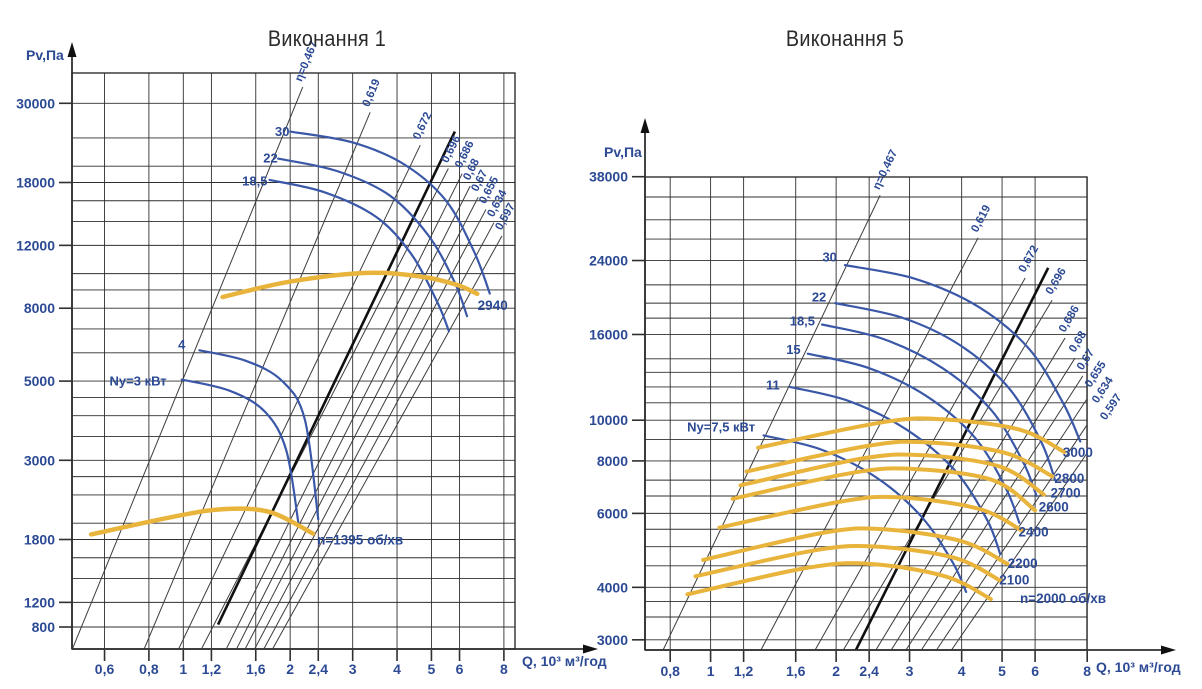  What do you see at coordinates (608, 420) in the screenshot?
I see `svg-text: 10000` at bounding box center [608, 420].